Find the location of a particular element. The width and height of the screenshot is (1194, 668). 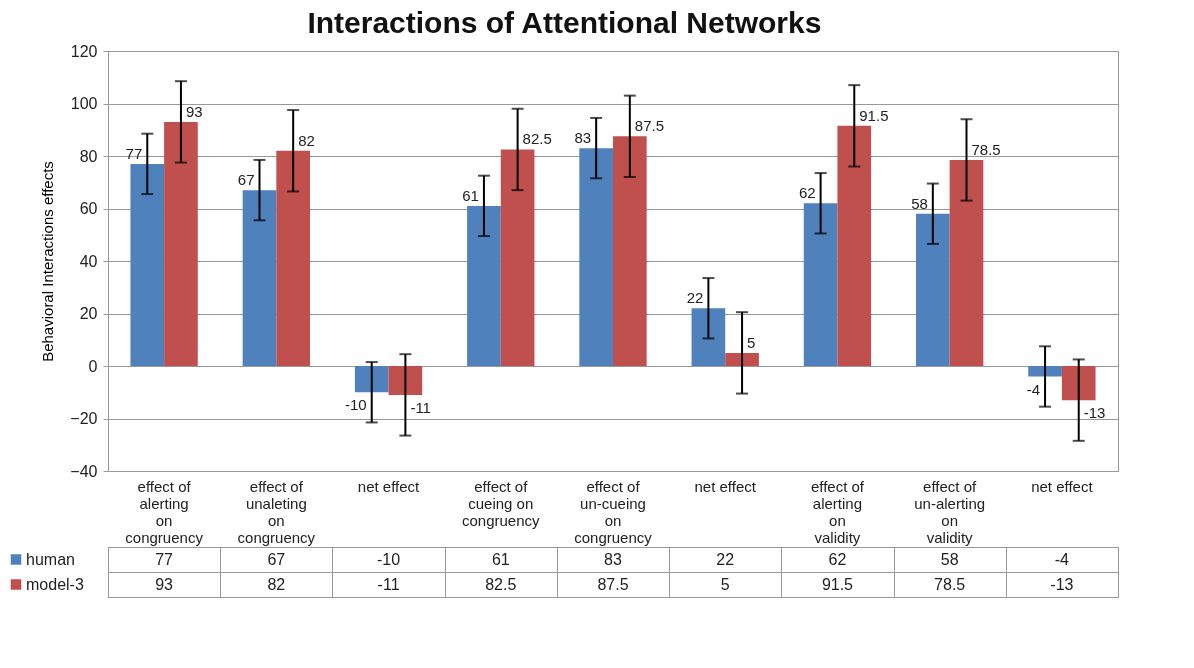

legend-label: human is located at coordinates (50, 559).